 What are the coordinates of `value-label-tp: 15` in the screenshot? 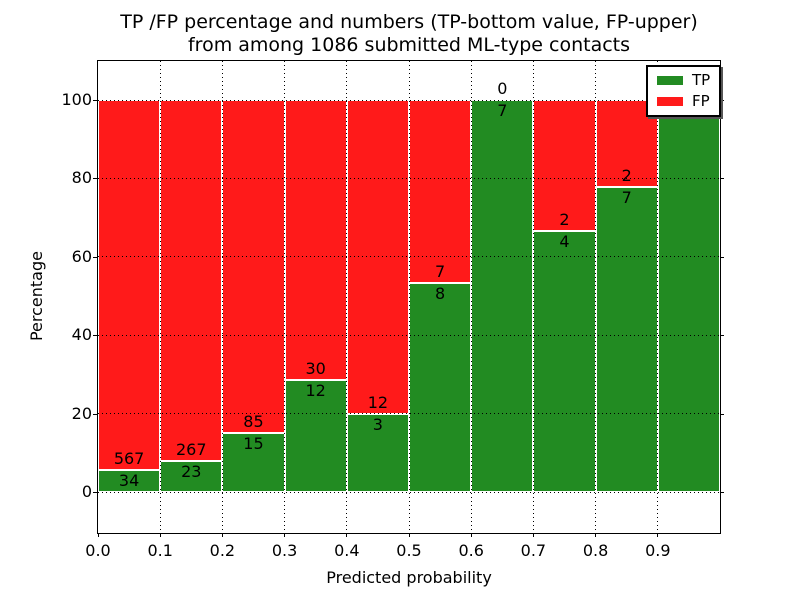 It's located at (253, 444).